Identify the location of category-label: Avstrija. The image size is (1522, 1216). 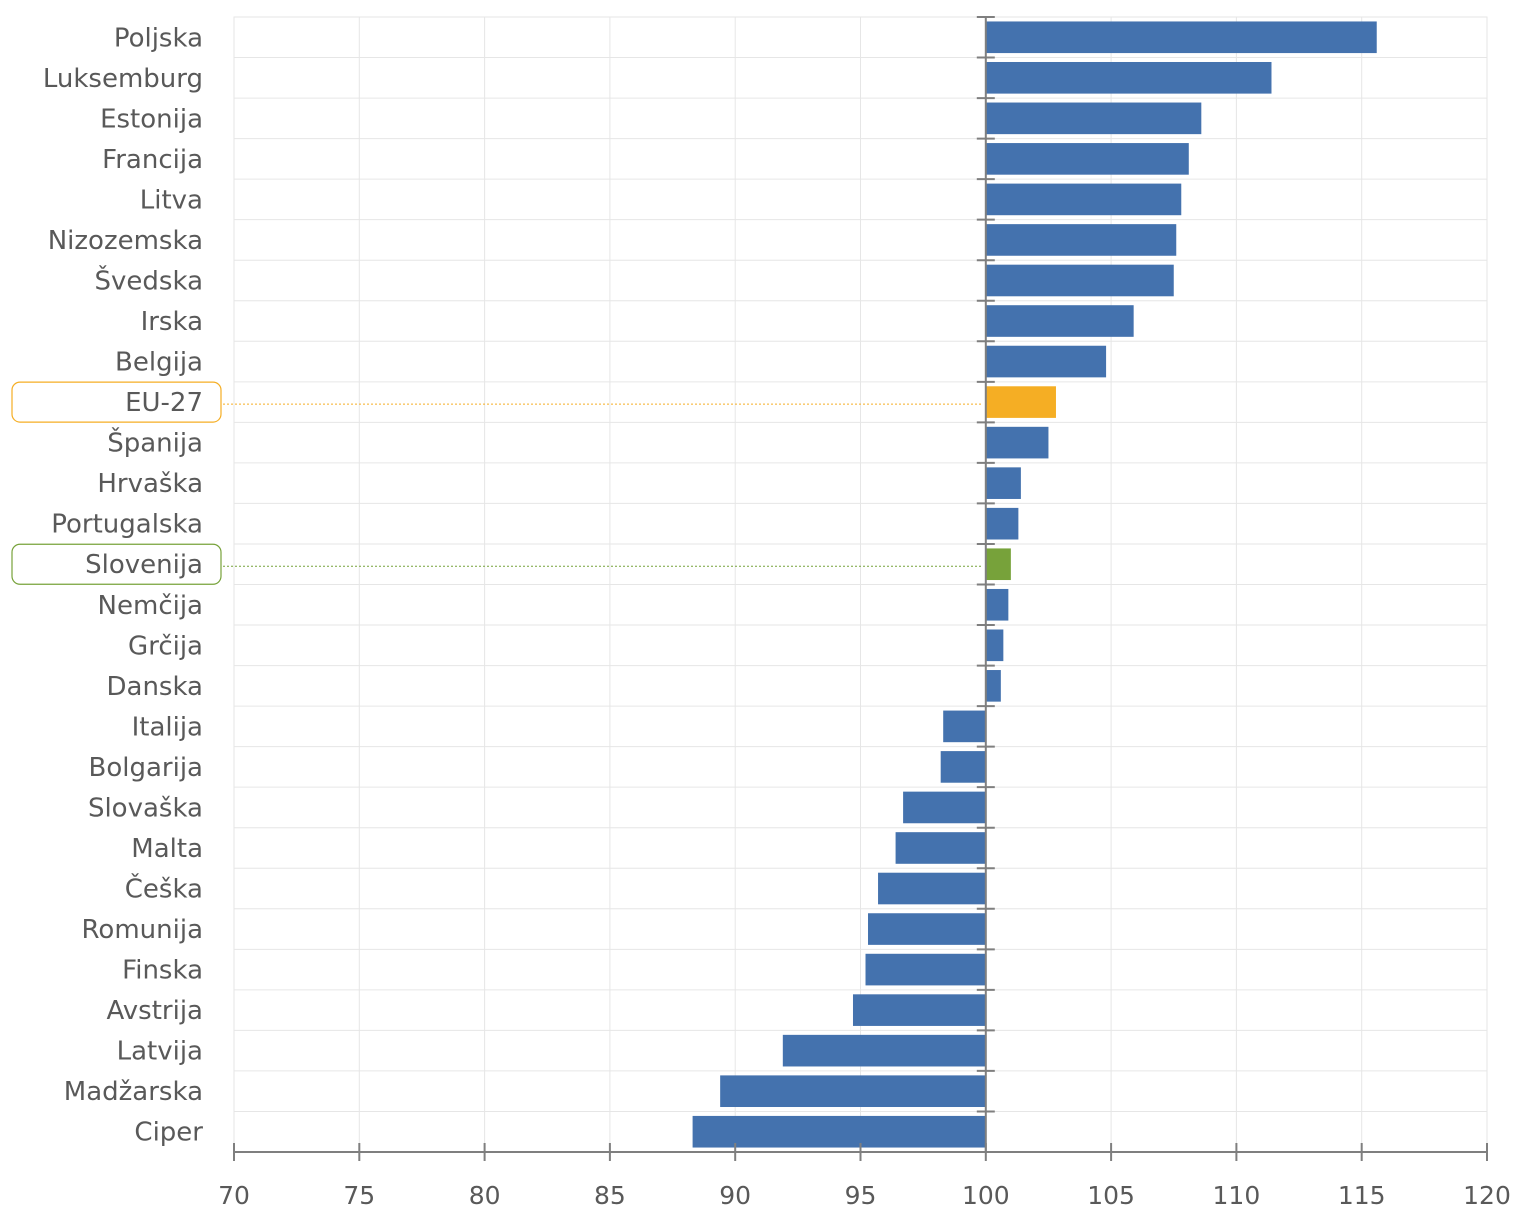
(155, 1011).